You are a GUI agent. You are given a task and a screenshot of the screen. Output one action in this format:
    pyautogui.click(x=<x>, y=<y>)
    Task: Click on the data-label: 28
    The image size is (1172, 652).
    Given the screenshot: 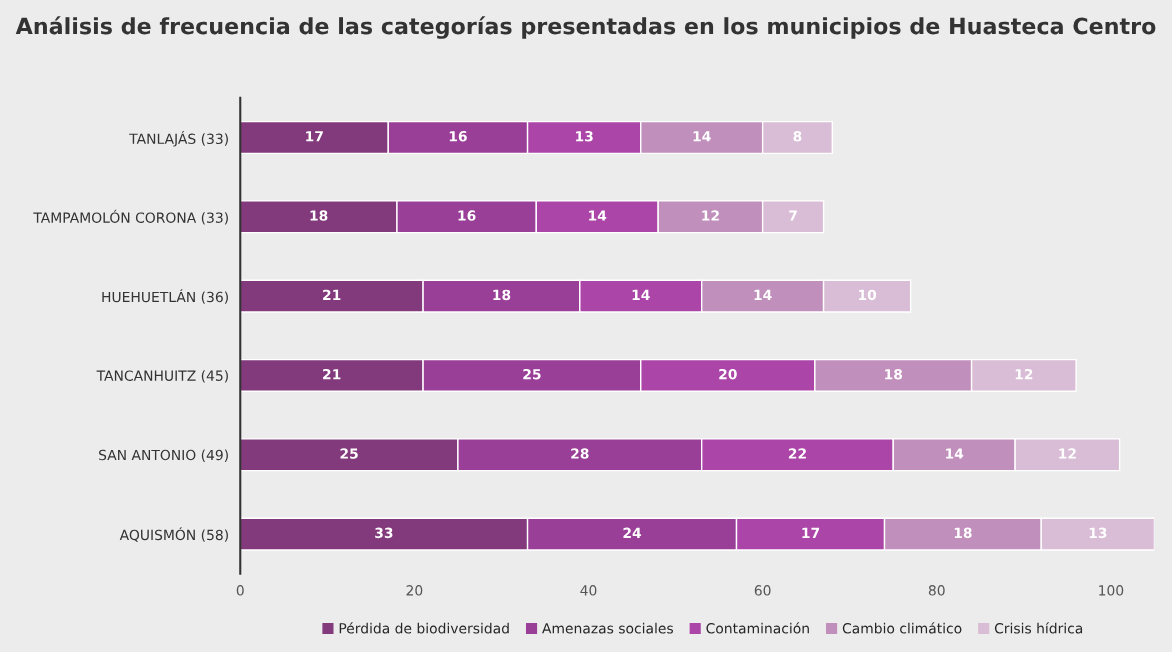 What is the action you would take?
    pyautogui.click(x=580, y=453)
    